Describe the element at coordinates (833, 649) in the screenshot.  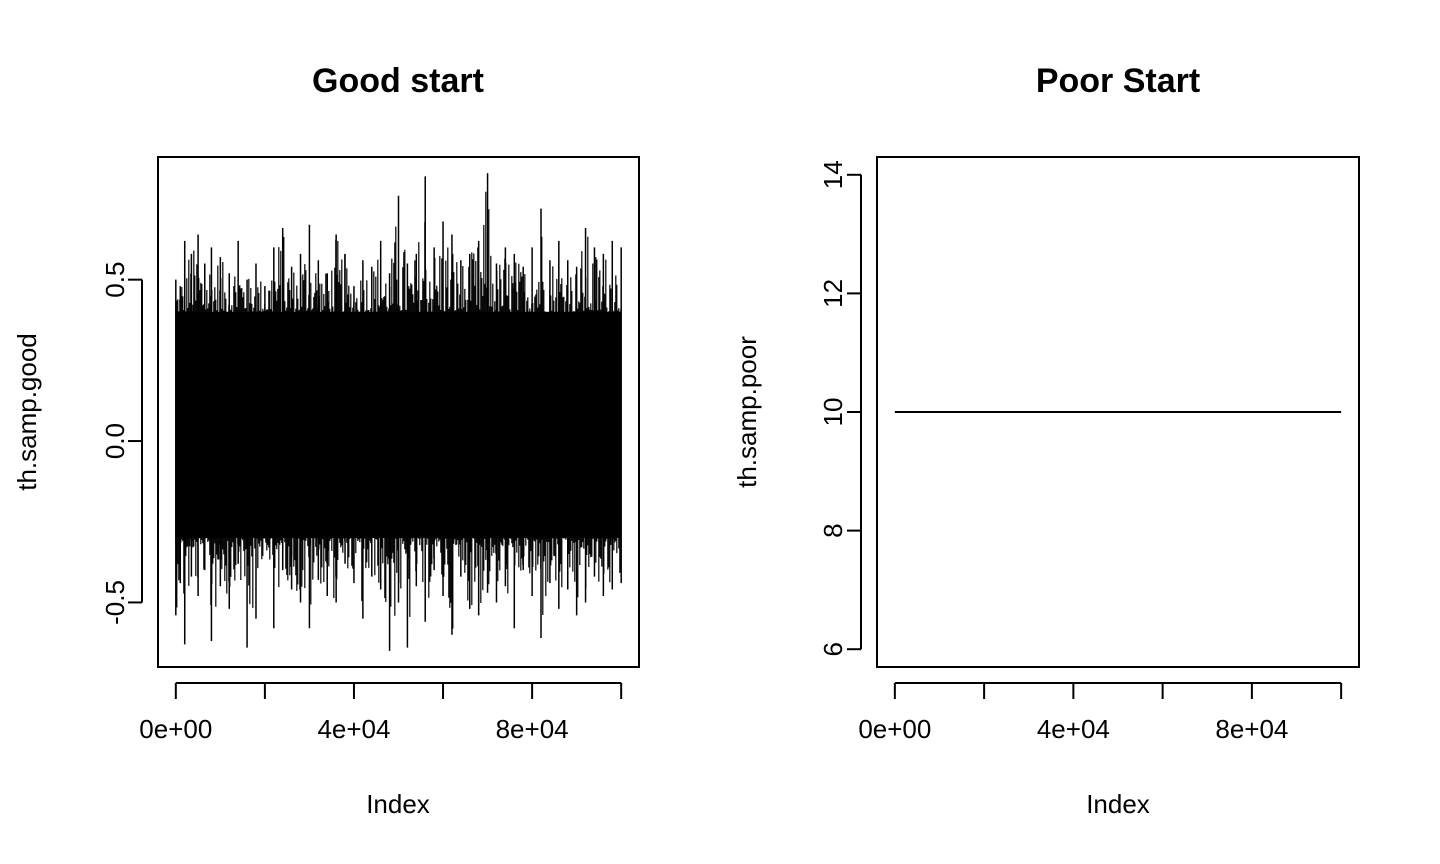
I see `y-tick-label: 6` at that location.